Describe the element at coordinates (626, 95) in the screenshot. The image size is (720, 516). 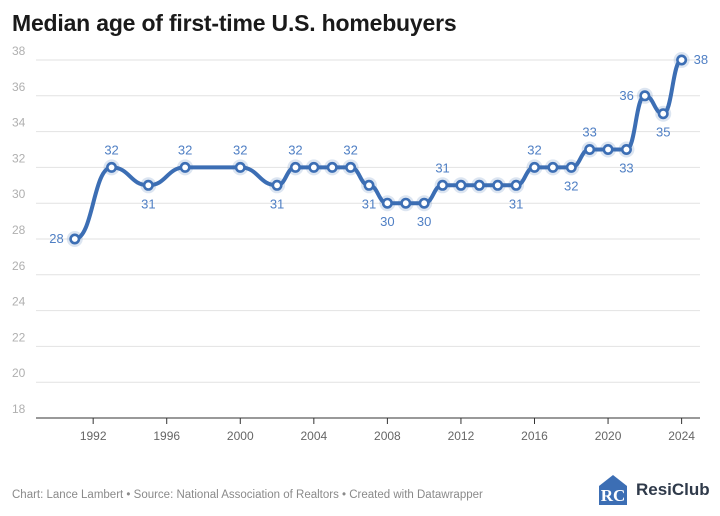
I see `data-label: 36` at that location.